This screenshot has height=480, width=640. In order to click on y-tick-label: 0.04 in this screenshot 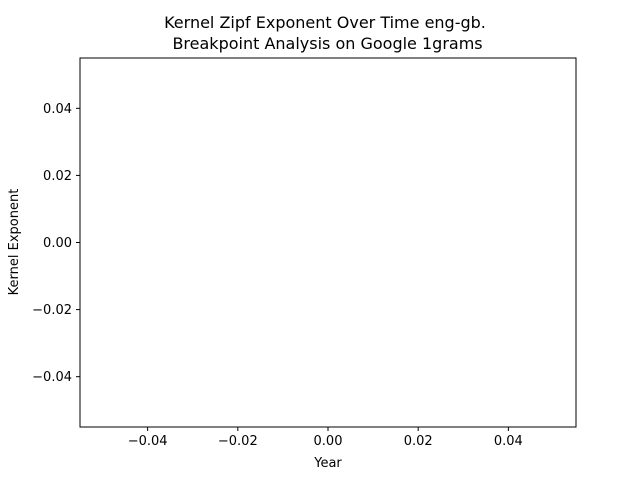, I will do `click(57, 109)`.